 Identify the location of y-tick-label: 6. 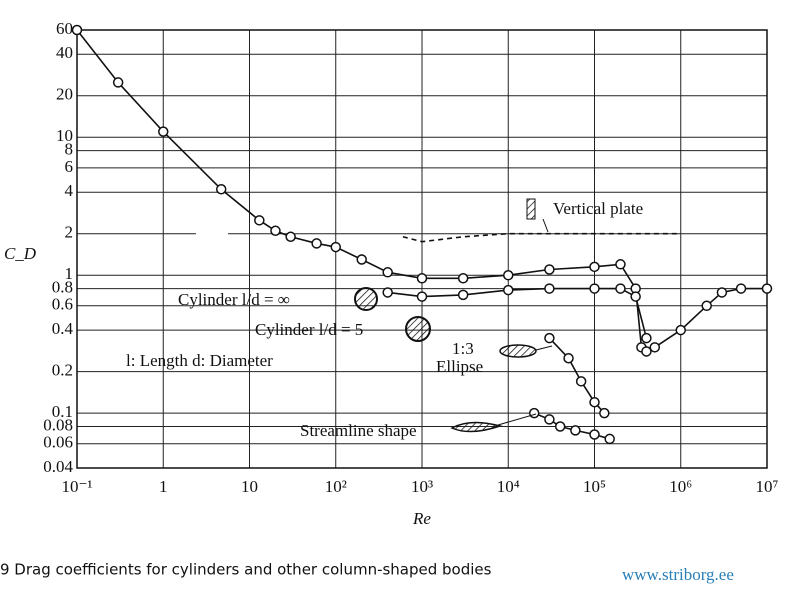
(69, 166).